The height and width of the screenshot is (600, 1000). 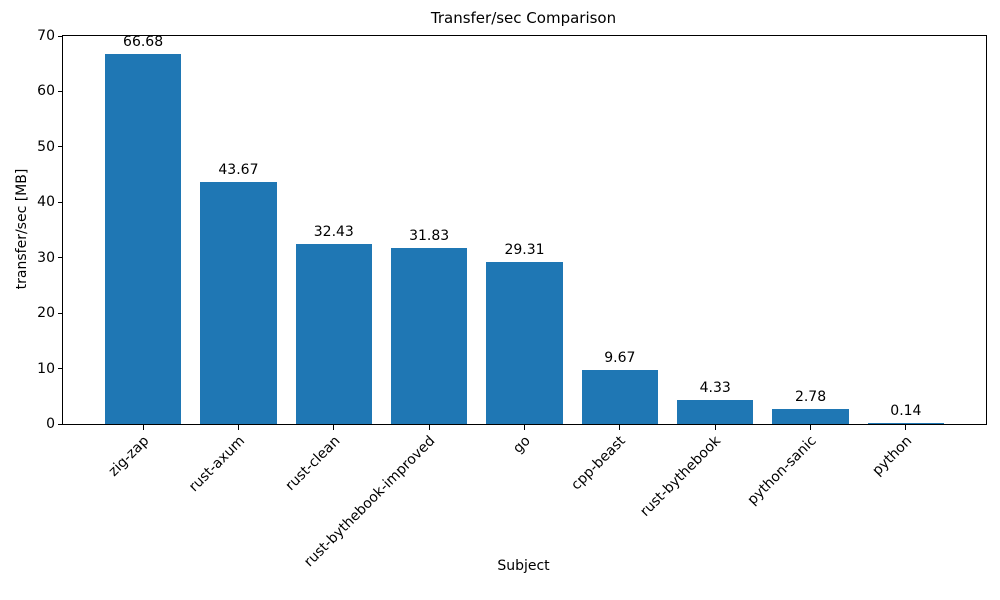 What do you see at coordinates (46, 257) in the screenshot?
I see `y-tick-label: 30` at bounding box center [46, 257].